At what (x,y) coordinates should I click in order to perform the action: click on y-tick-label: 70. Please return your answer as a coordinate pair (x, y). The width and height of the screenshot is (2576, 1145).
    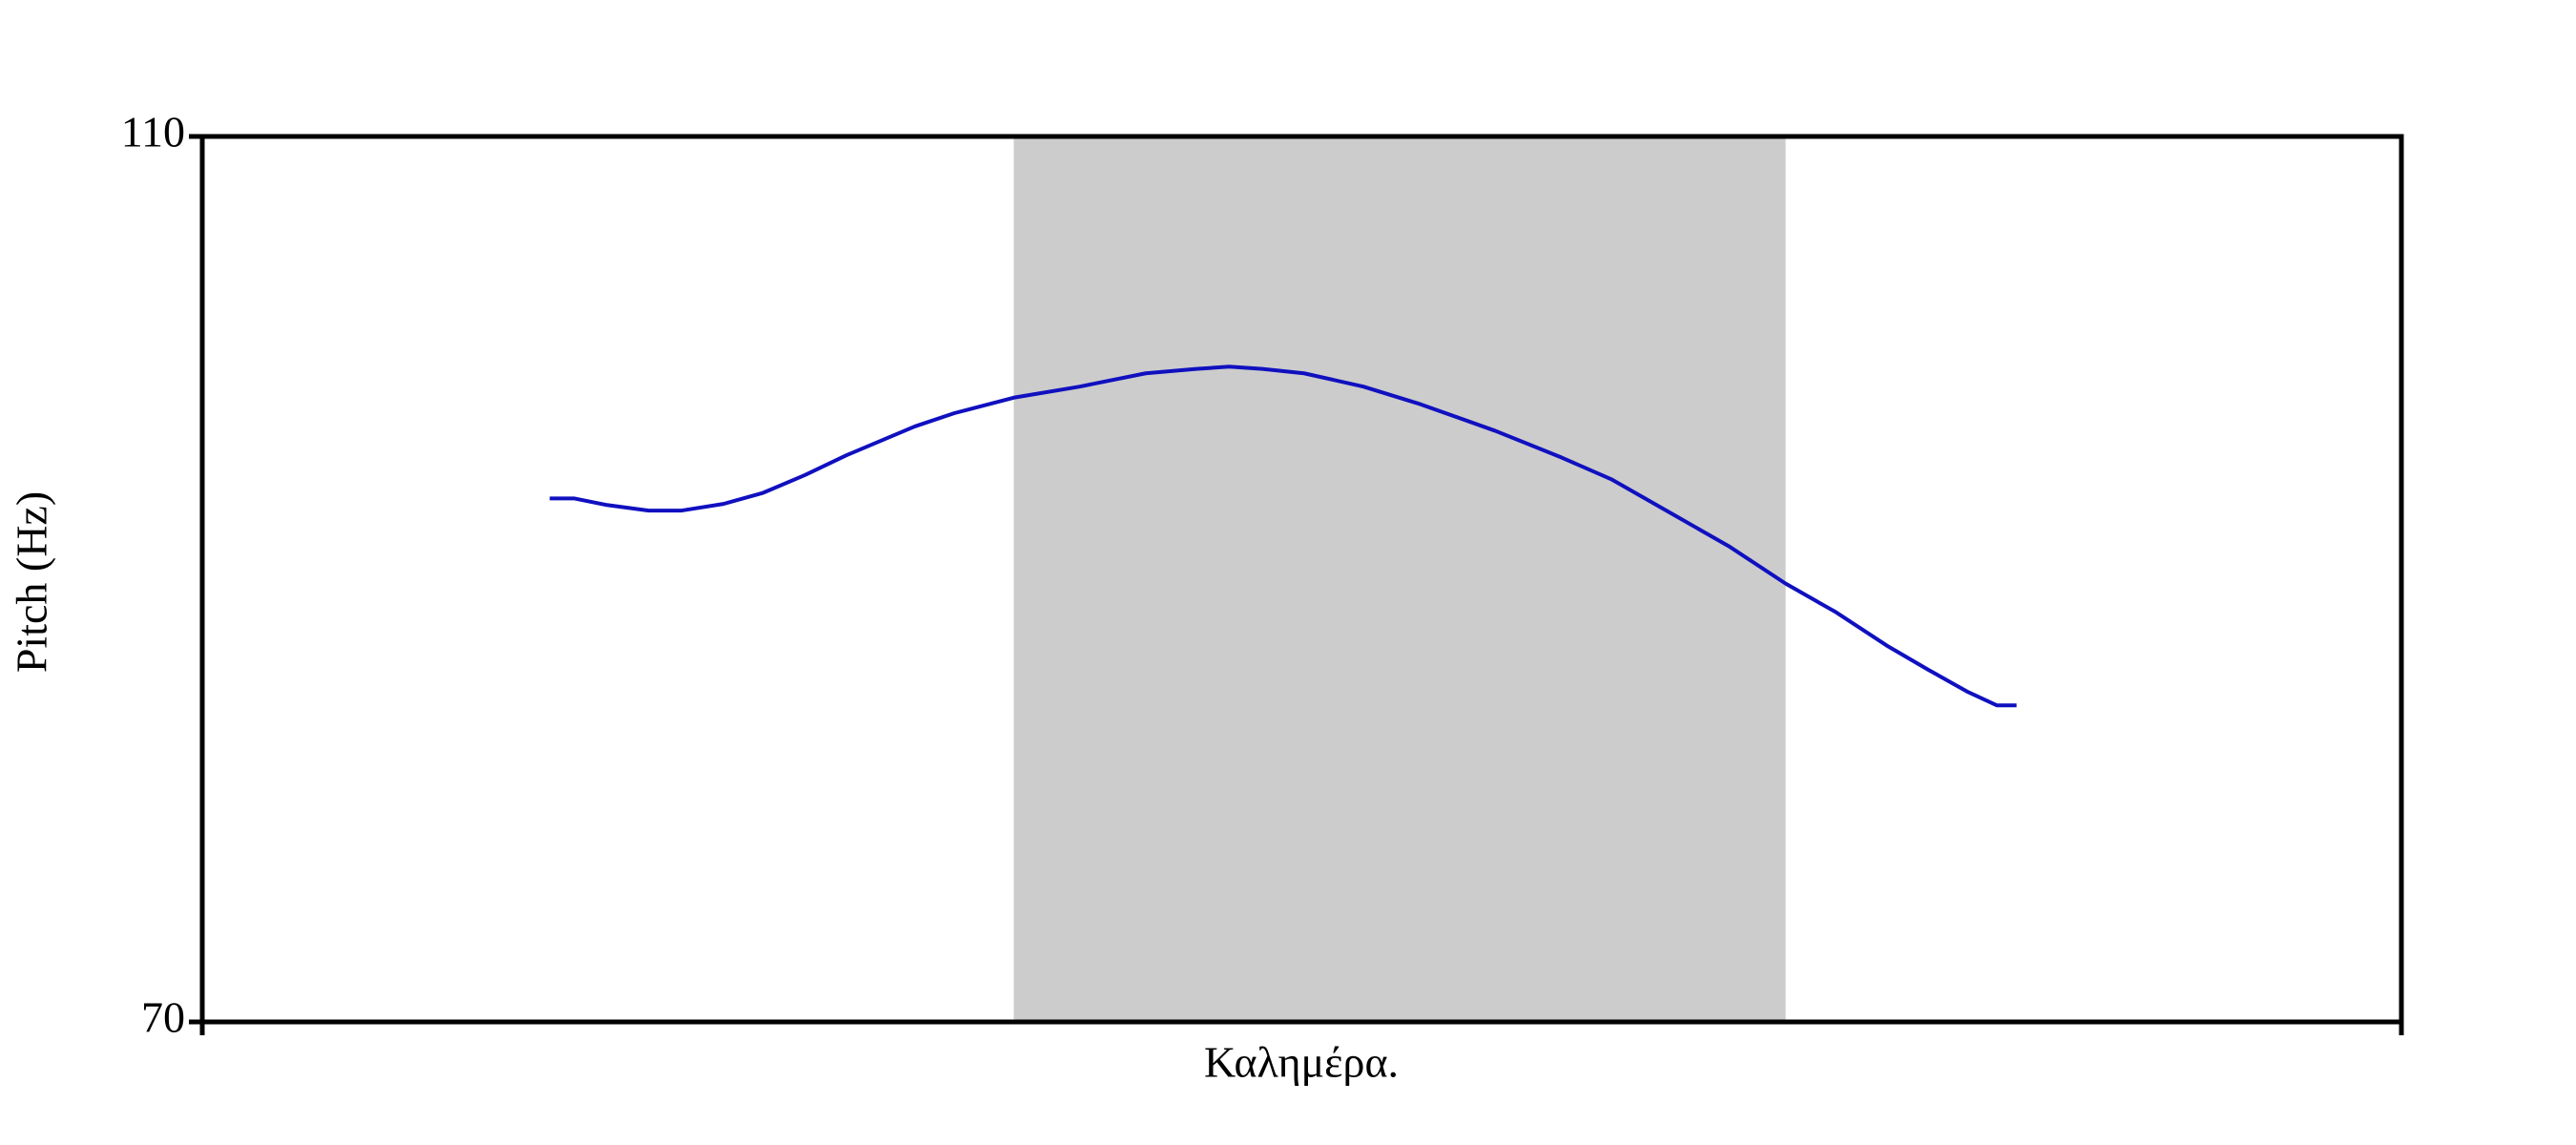
    Looking at the image, I should click on (163, 1018).